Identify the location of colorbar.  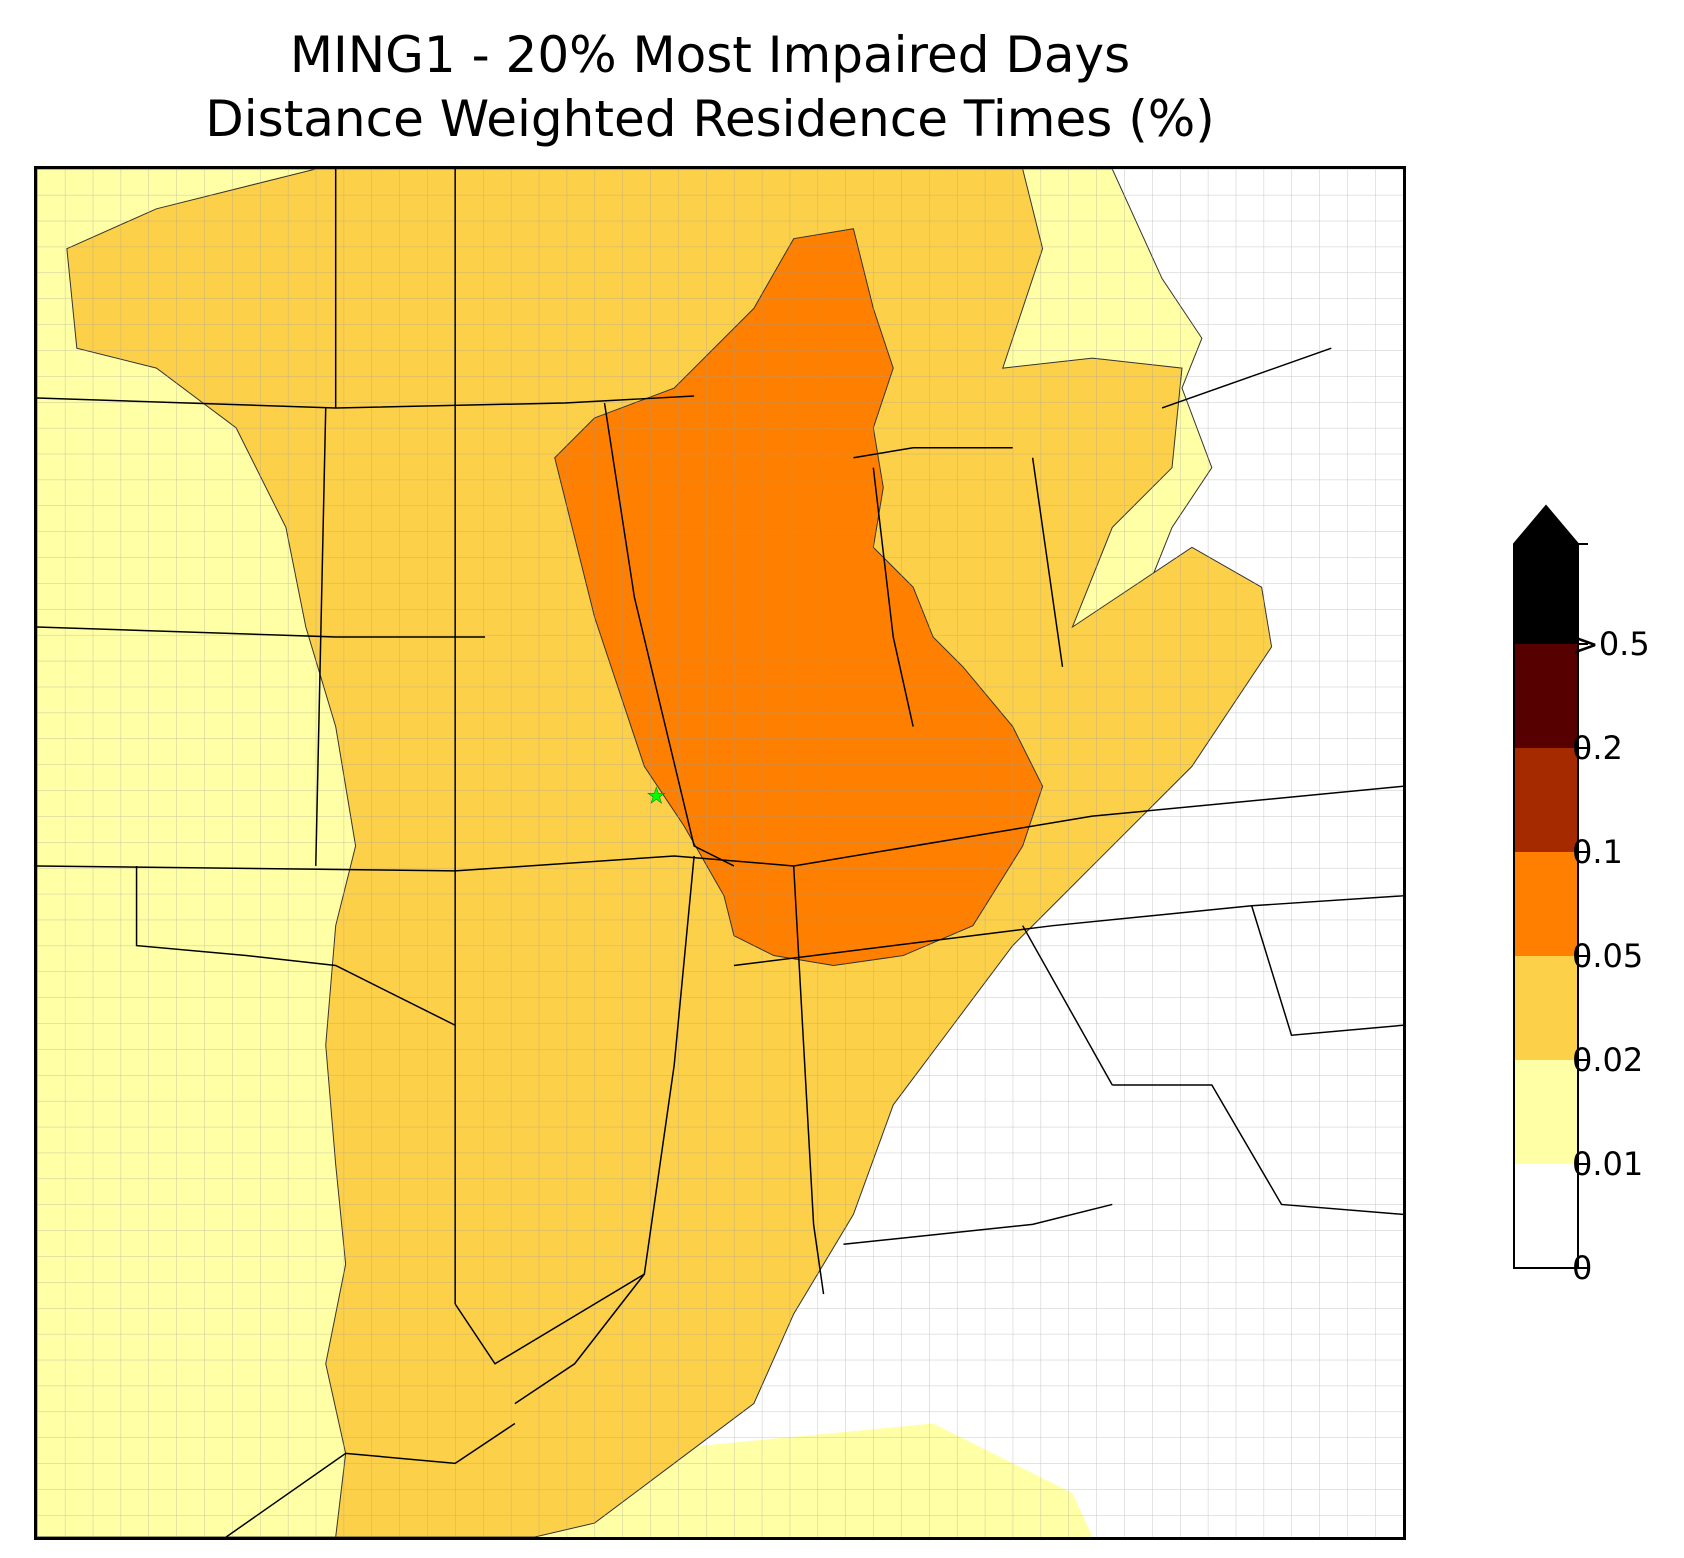
(1550, 886).